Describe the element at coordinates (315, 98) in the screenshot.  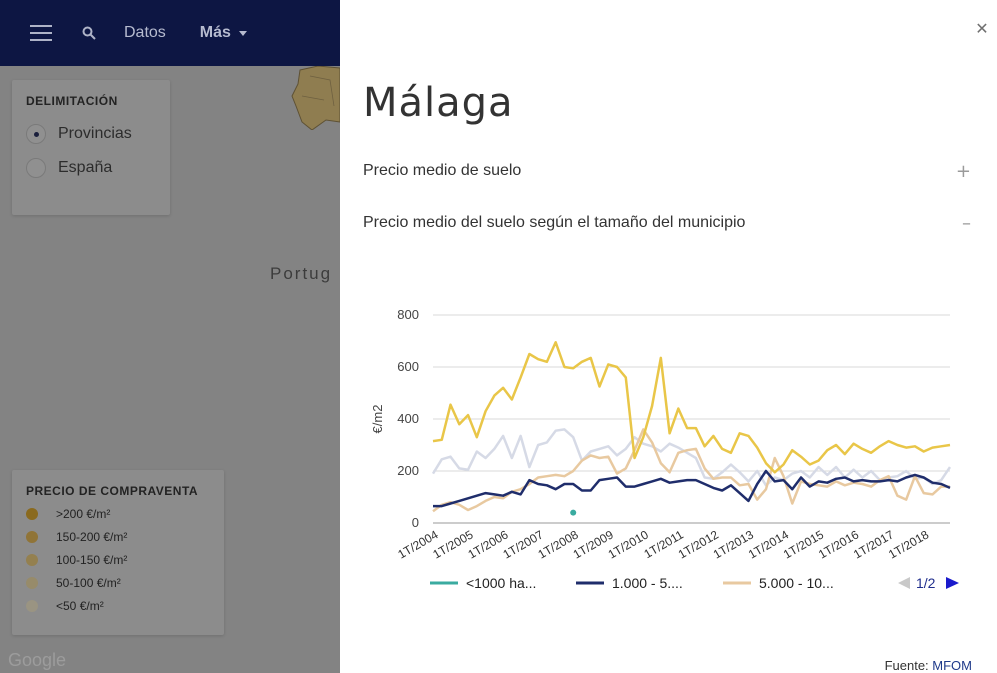
I see `map-region-shape` at that location.